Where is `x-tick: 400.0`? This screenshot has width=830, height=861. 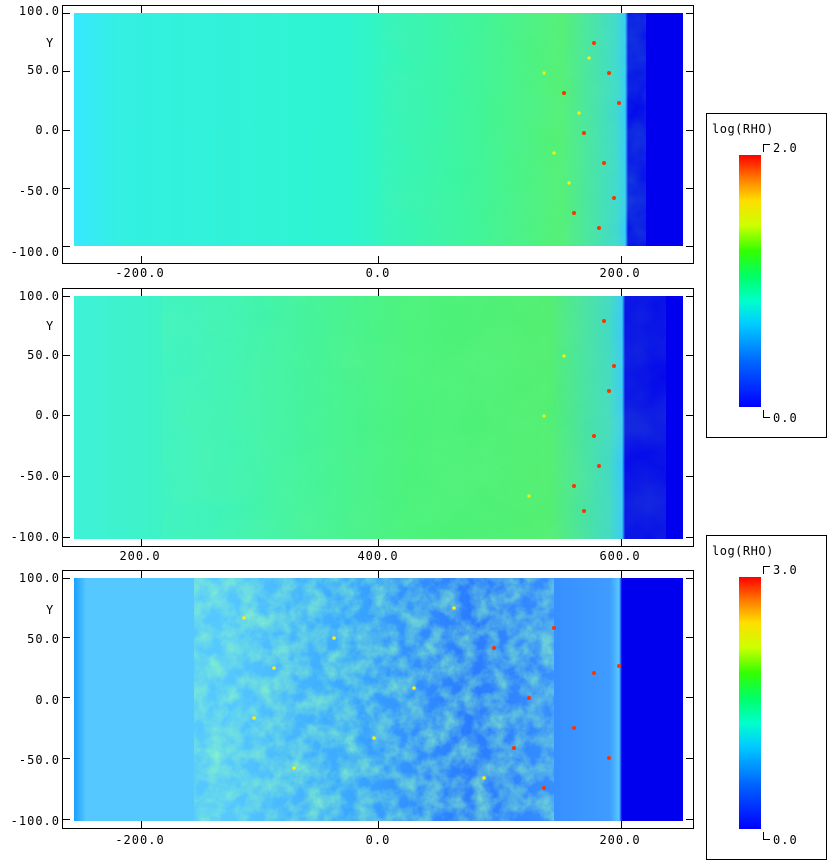 x-tick: 400.0 is located at coordinates (378, 556).